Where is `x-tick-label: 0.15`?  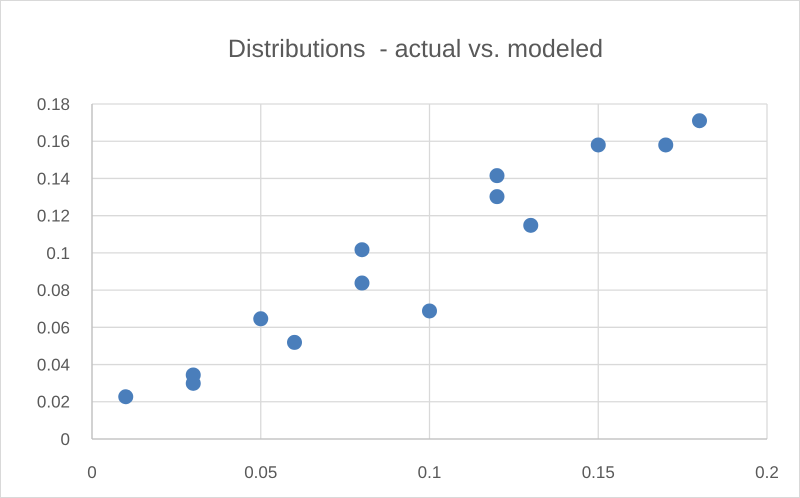
x-tick-label: 0.15 is located at coordinates (598, 472).